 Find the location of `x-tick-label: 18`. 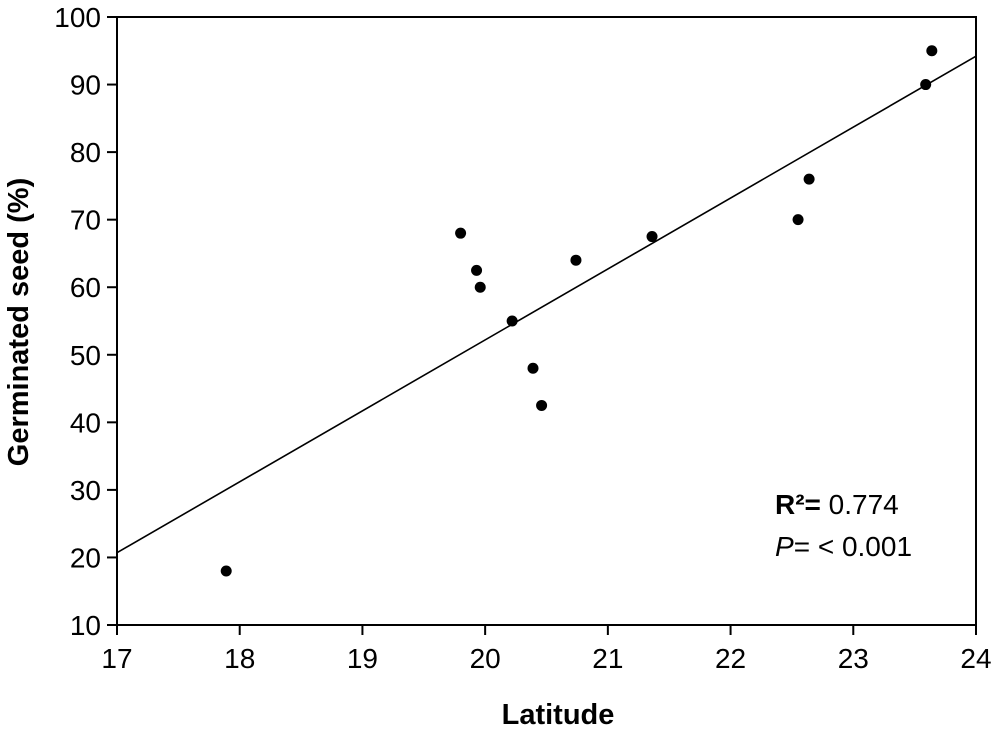

x-tick-label: 18 is located at coordinates (239, 658).